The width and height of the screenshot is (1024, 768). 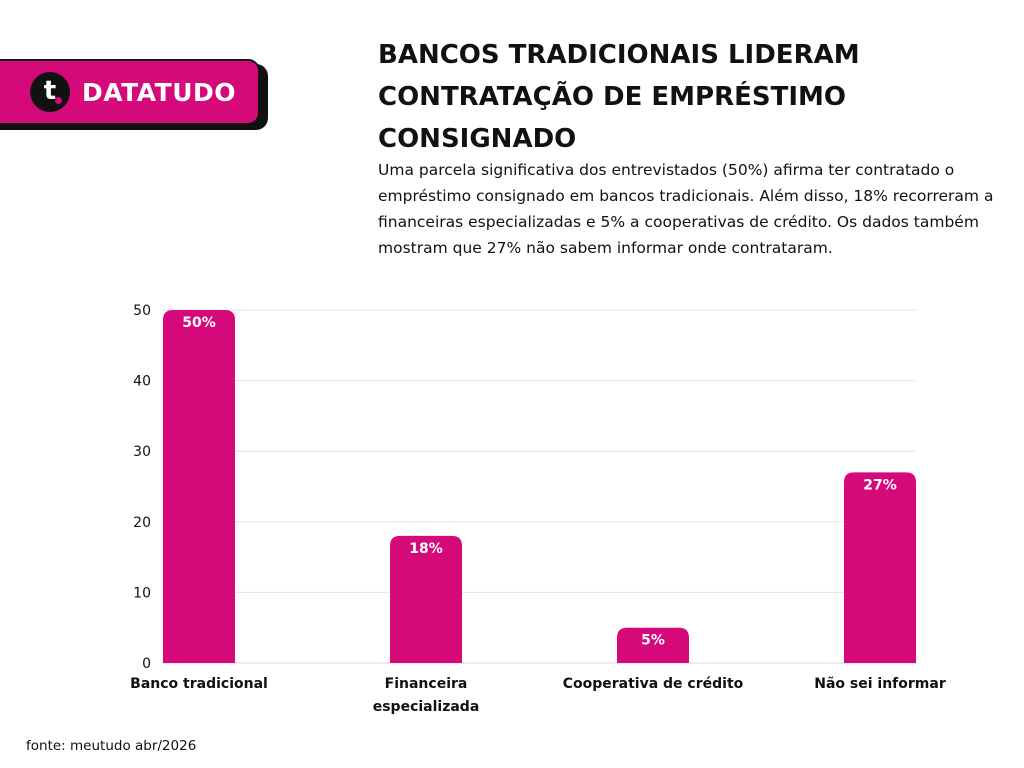 I want to click on logo-mark-dot, so click(x=58, y=100).